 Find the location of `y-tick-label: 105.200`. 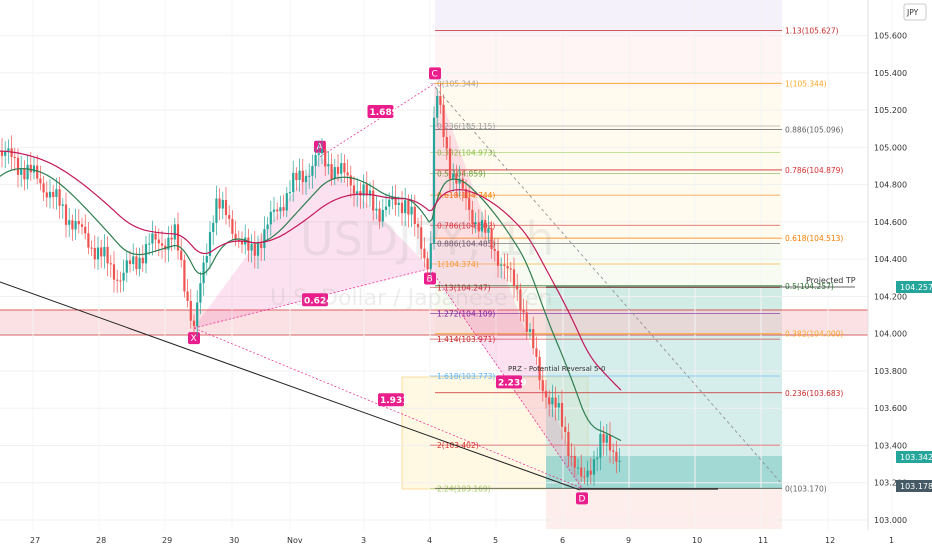

y-tick-label: 105.200 is located at coordinates (890, 110).